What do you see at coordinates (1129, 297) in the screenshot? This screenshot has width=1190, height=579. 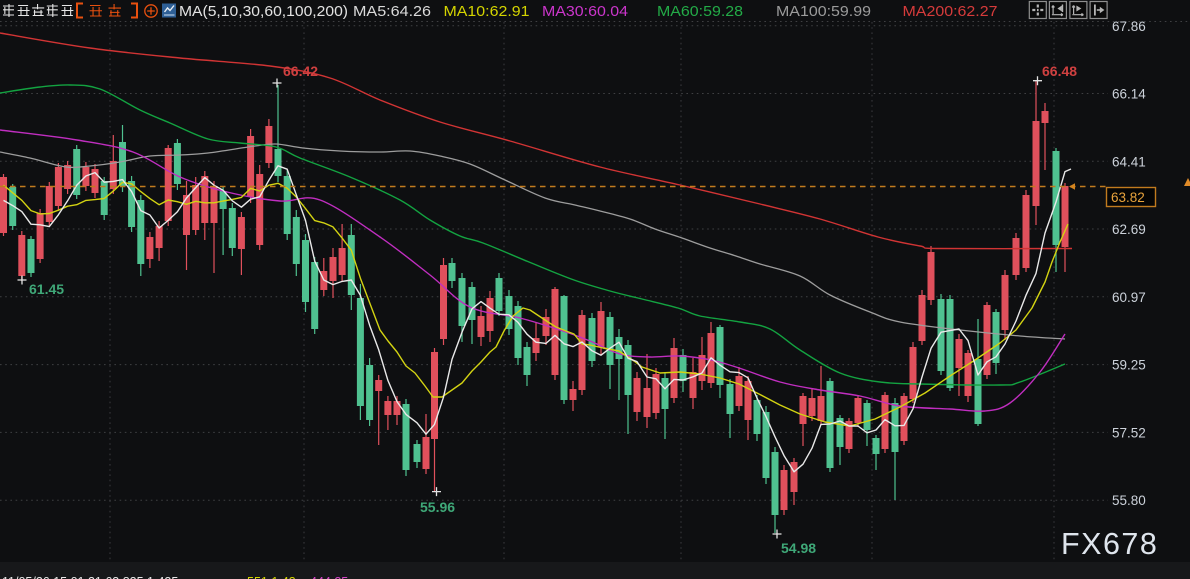 I see `svg-text: 60.97` at bounding box center [1129, 297].